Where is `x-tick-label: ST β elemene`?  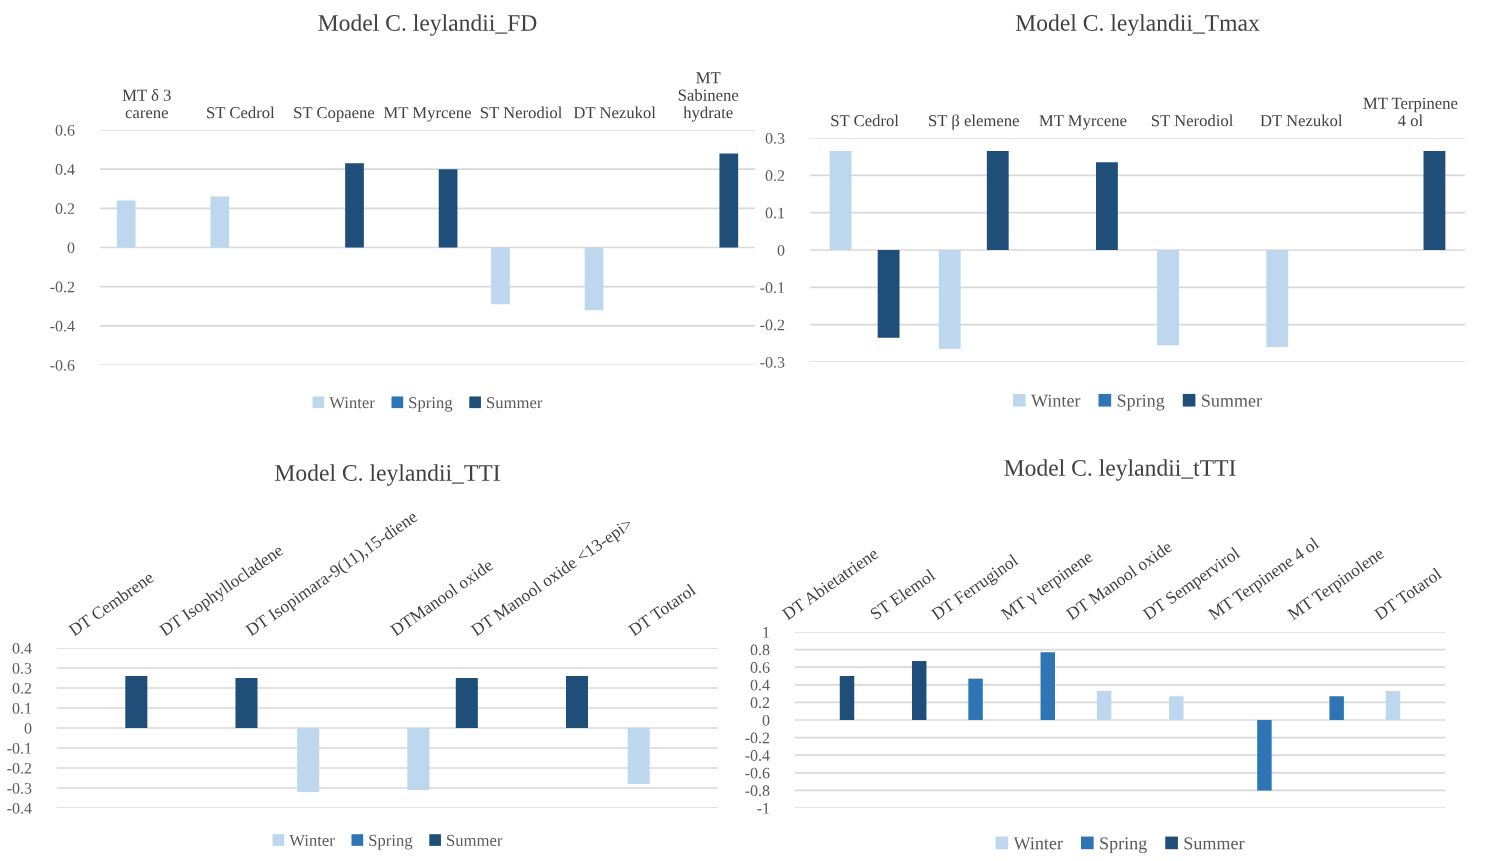 x-tick-label: ST β elemene is located at coordinates (974, 122).